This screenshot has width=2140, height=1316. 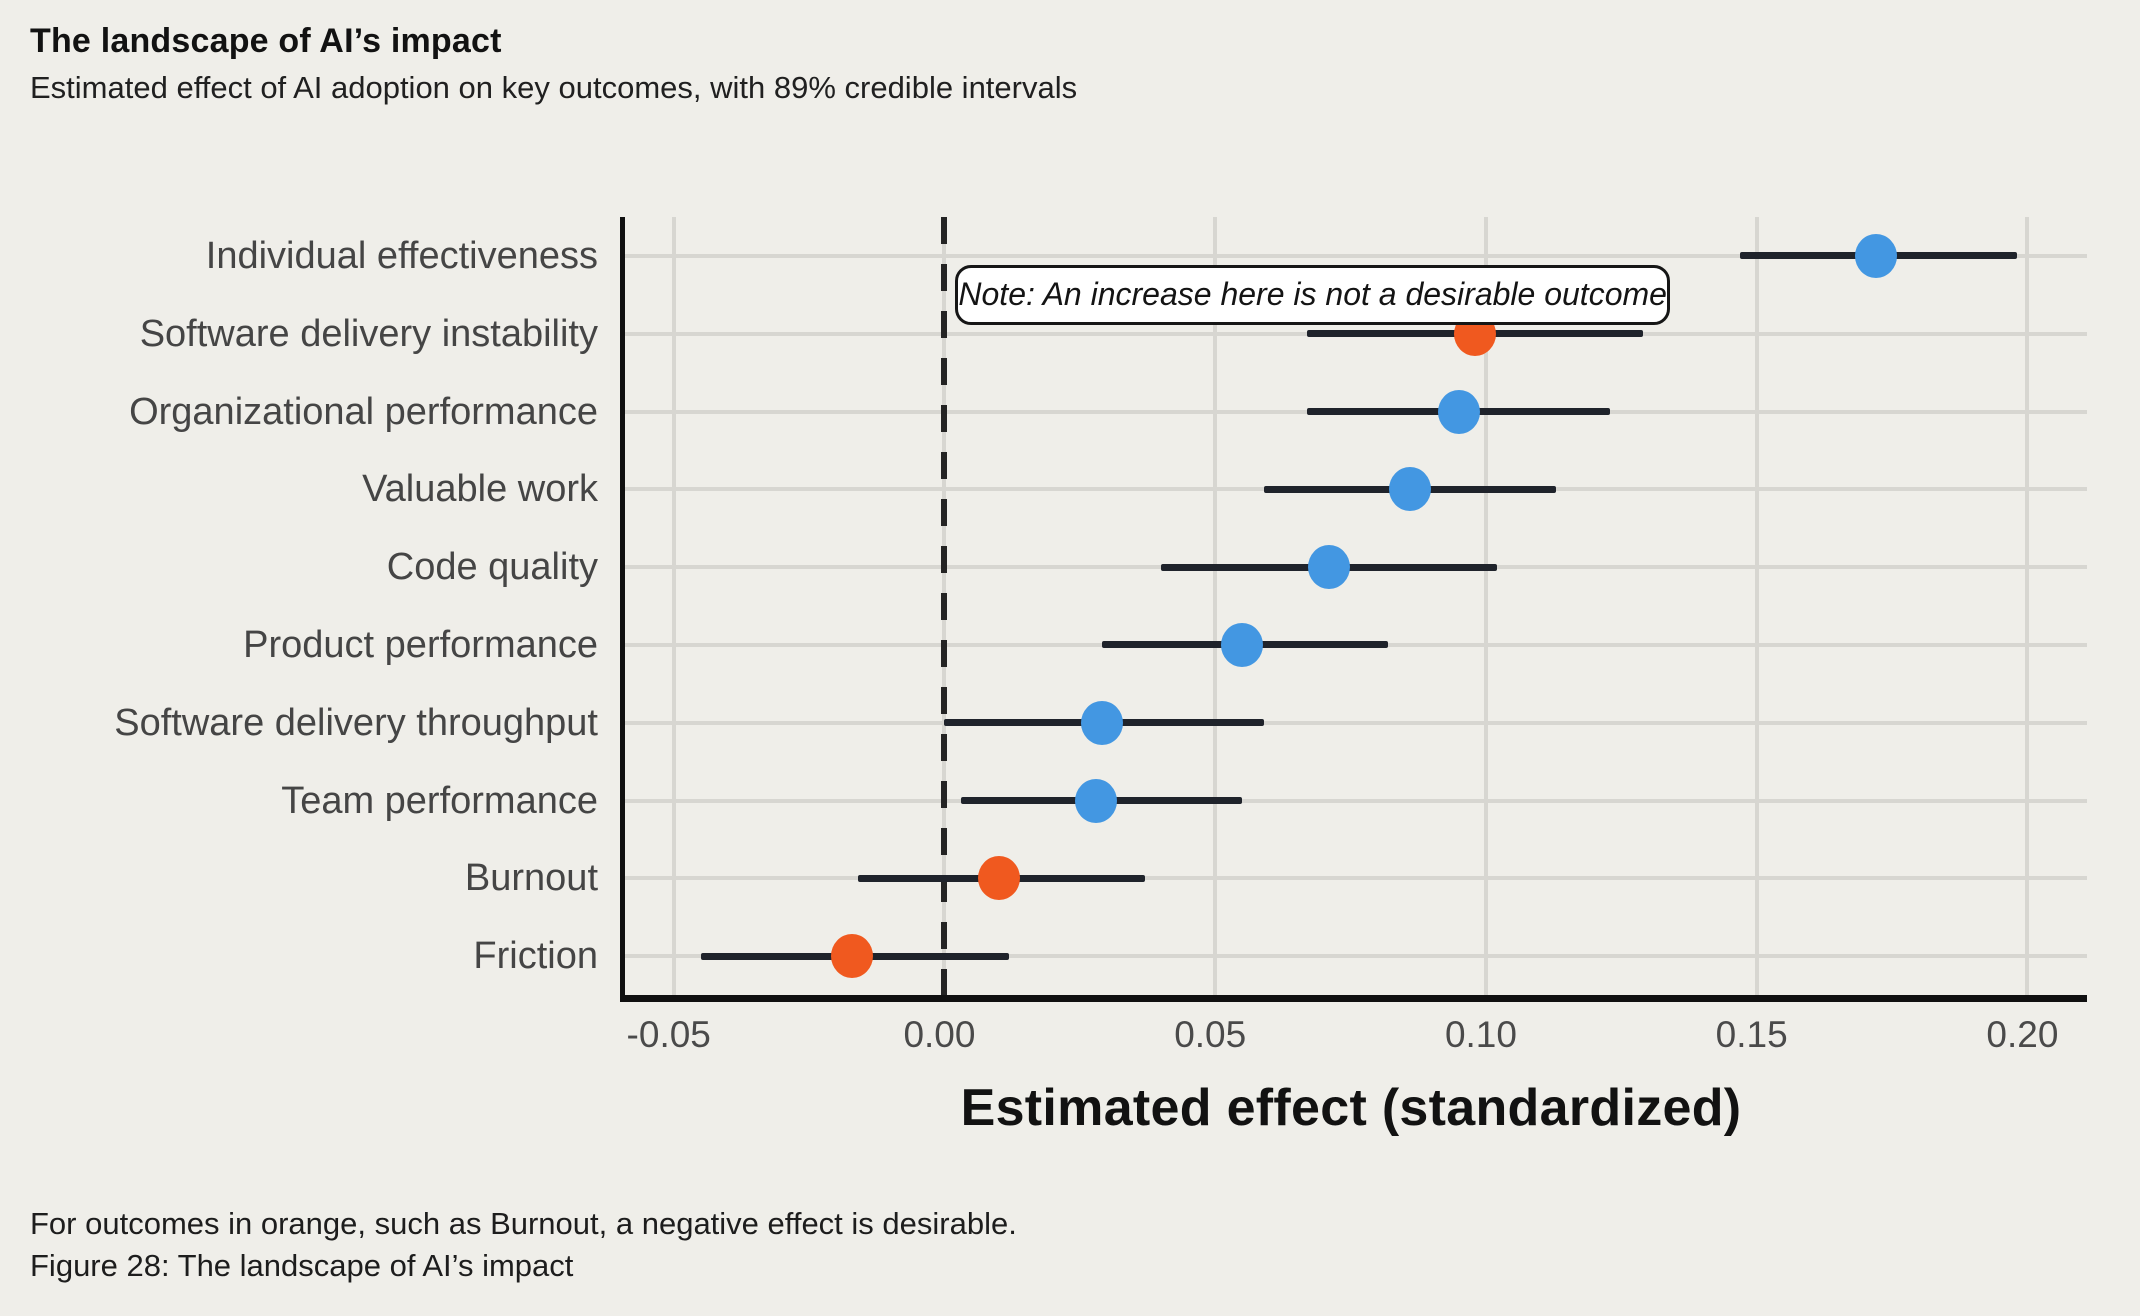 I want to click on chart-title: The landscape of AI’s impact, so click(x=266, y=41).